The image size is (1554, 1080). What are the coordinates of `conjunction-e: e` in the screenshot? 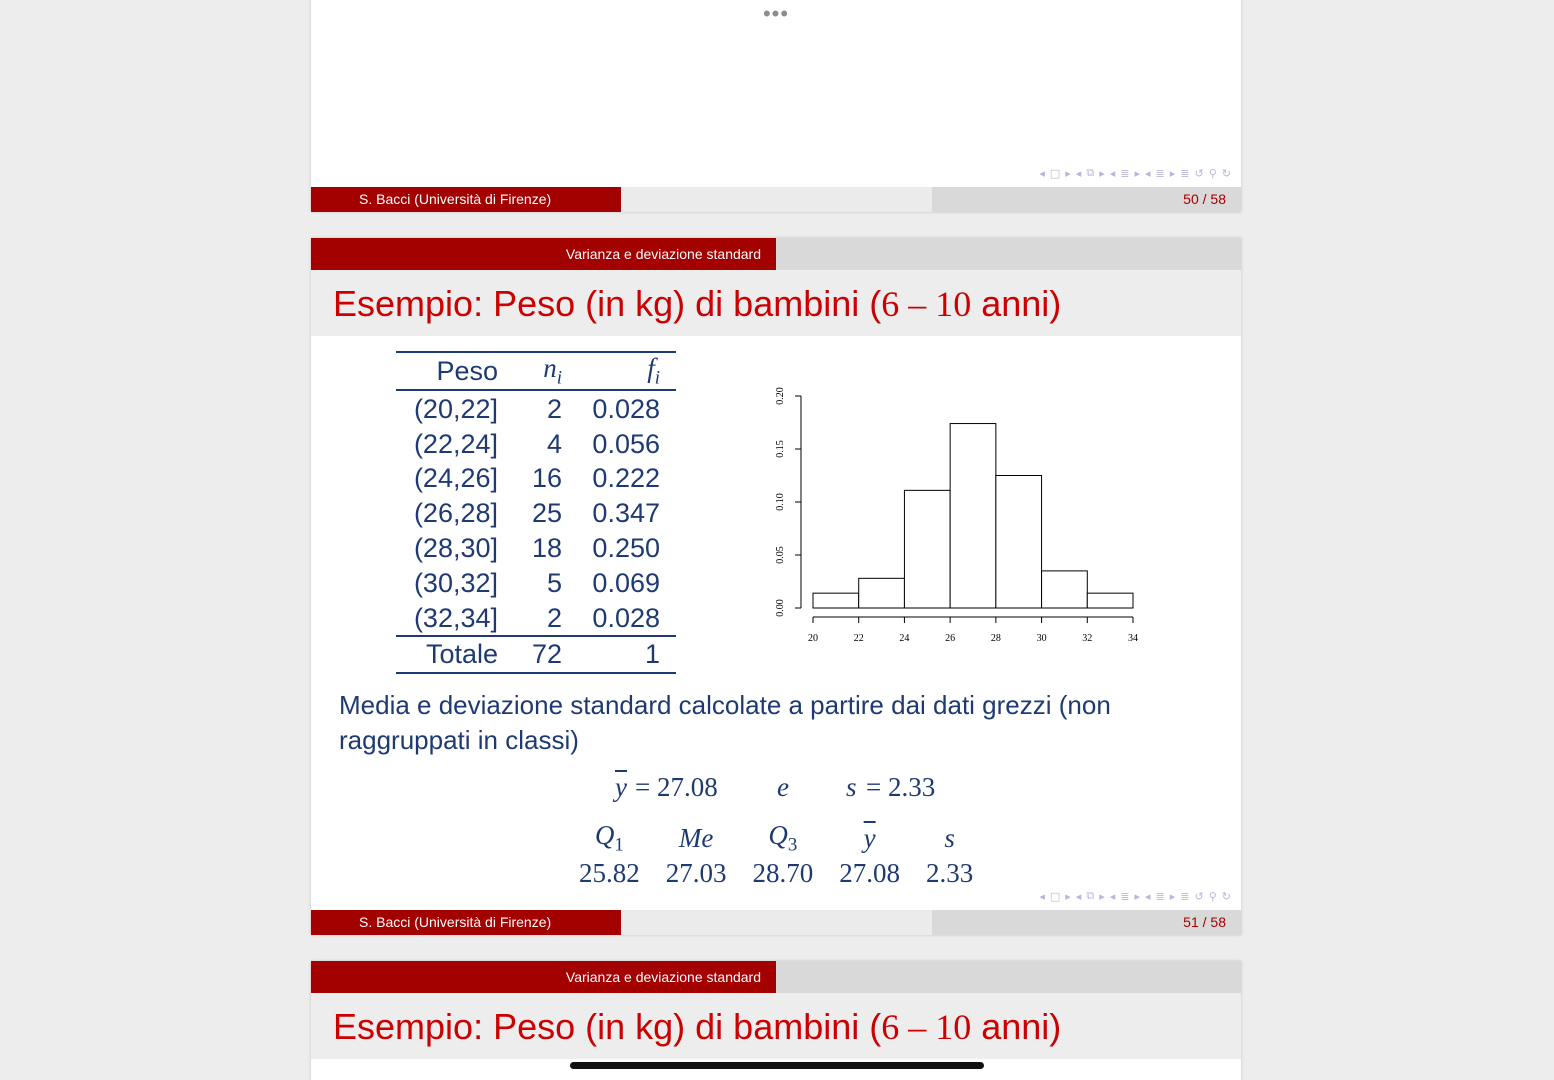 It's located at (783, 787).